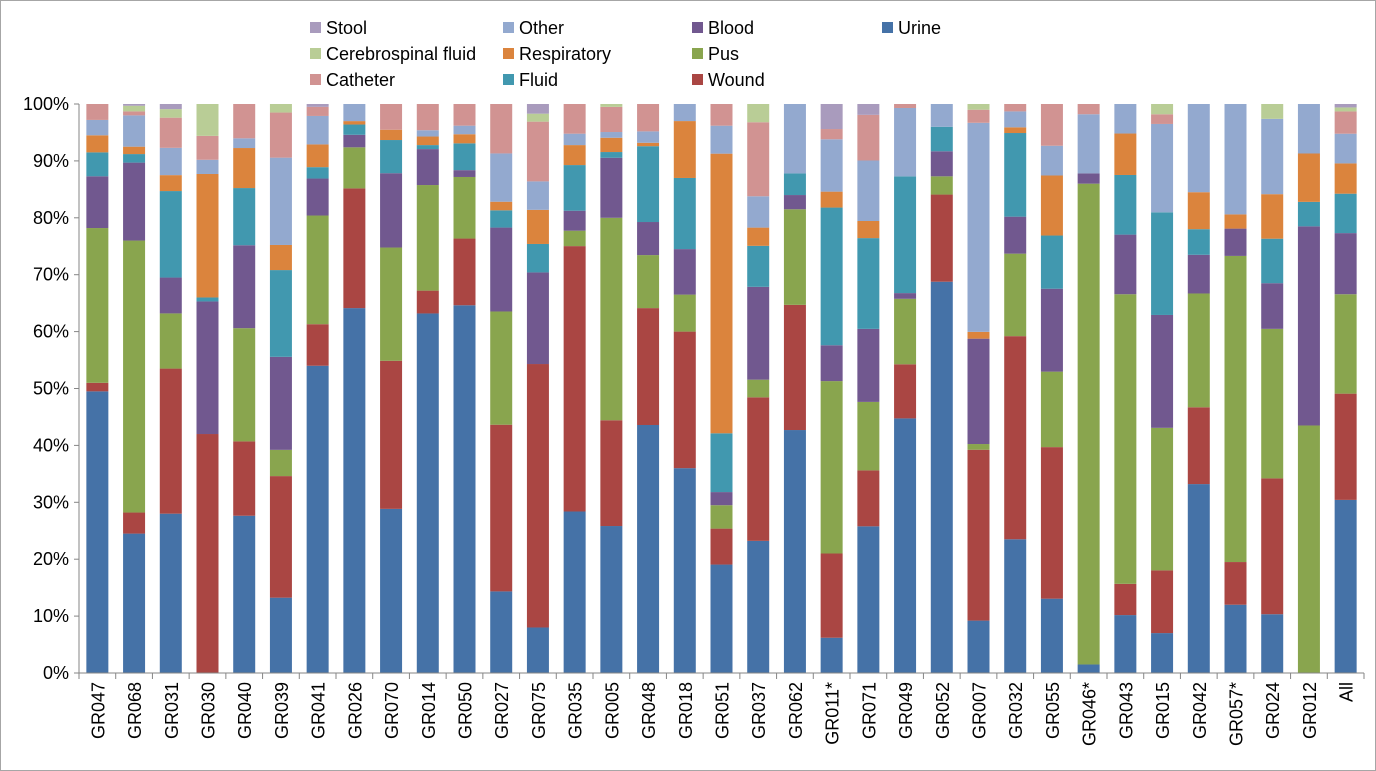 Image resolution: width=1376 pixels, height=771 pixels. Describe the element at coordinates (391, 210) in the screenshot. I see `bar-segment-gr070-blood` at that location.